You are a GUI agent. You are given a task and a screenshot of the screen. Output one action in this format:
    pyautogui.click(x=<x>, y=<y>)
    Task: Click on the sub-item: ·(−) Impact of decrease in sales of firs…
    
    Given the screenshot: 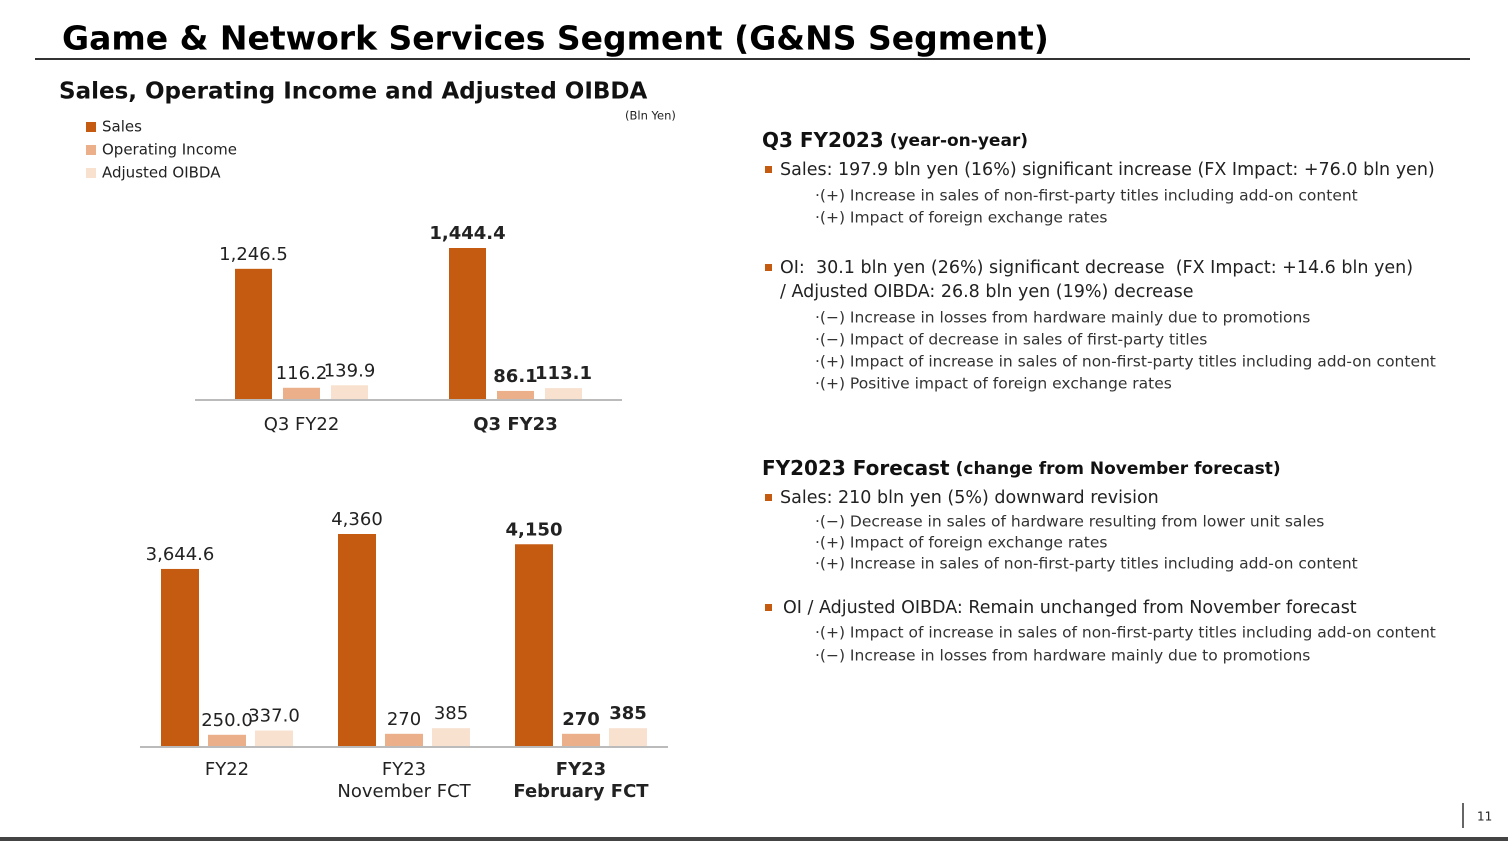 What is the action you would take?
    pyautogui.click(x=1011, y=340)
    